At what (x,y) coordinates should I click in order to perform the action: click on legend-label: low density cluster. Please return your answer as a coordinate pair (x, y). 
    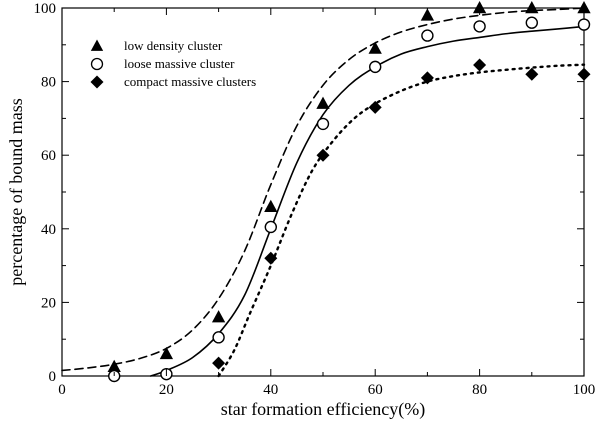
    Looking at the image, I should click on (173, 45).